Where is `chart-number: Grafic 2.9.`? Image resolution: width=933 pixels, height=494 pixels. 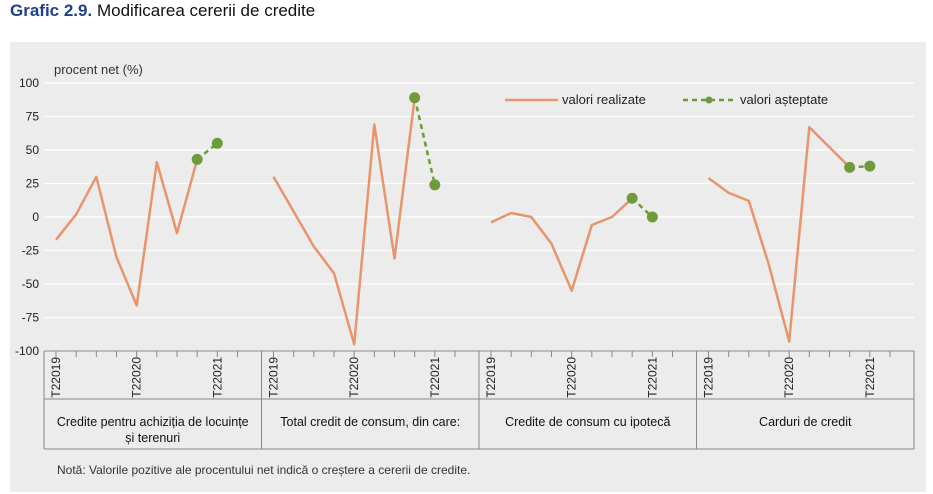 chart-number: Grafic 2.9. is located at coordinates (51, 10).